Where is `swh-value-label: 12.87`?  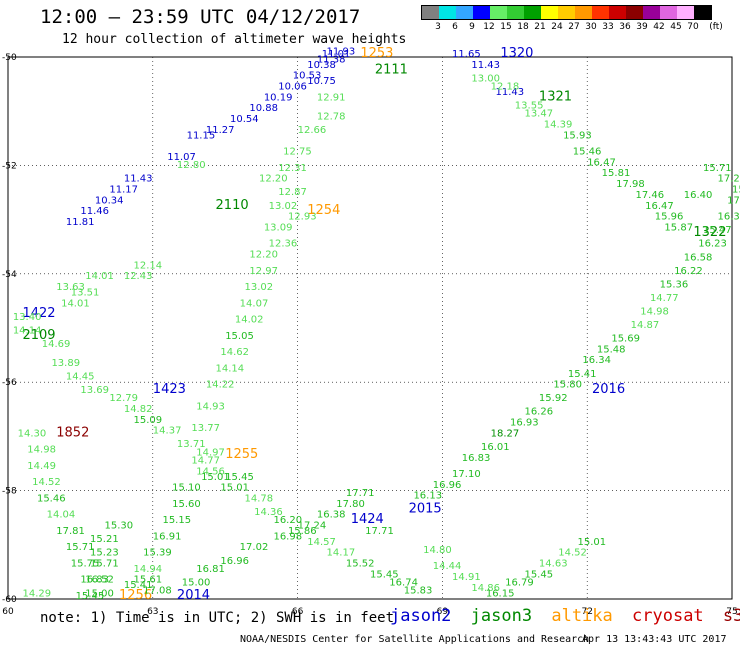 swh-value-label: 12.87 is located at coordinates (292, 192).